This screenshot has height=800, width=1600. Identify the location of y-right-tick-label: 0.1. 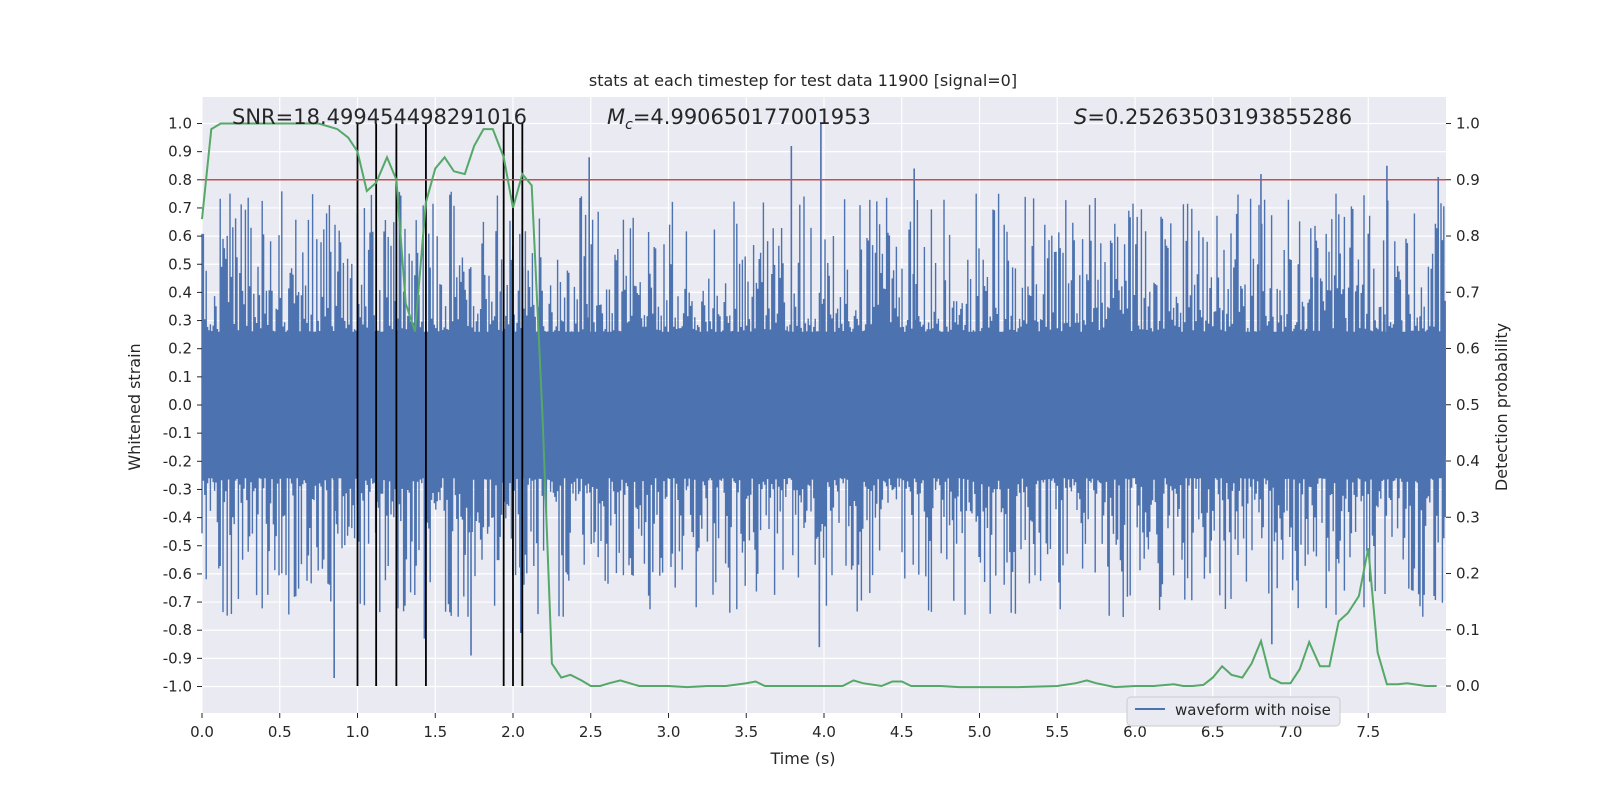
(1468, 630).